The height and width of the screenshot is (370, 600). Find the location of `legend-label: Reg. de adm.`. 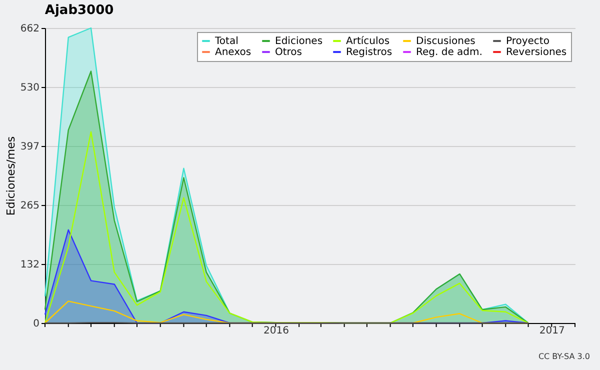

legend-label: Reg. de adm. is located at coordinates (449, 52).